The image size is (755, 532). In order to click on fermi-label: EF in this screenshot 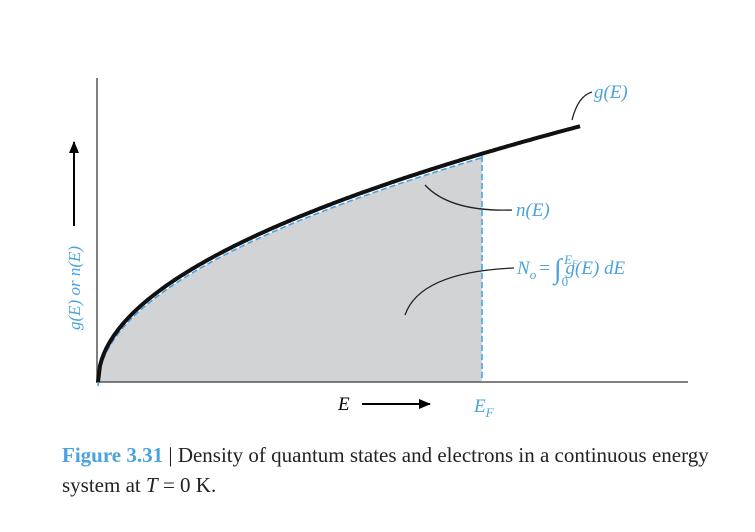, I will do `click(484, 408)`.